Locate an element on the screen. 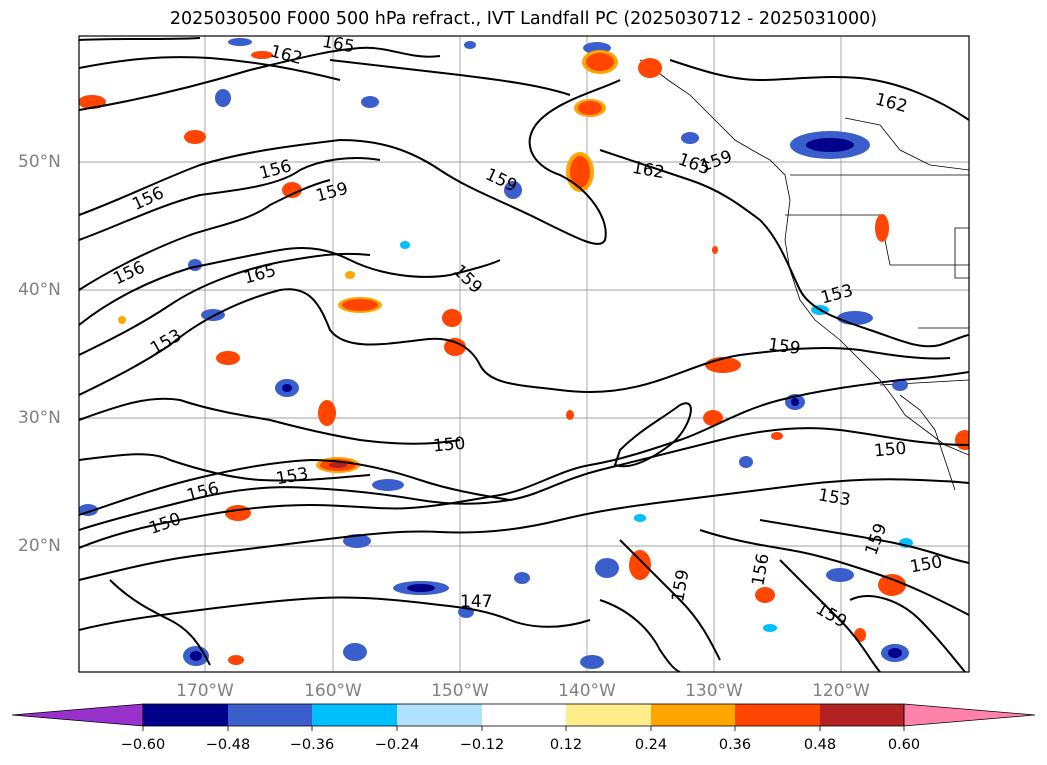  longitude-label: 150°W is located at coordinates (460, 691).